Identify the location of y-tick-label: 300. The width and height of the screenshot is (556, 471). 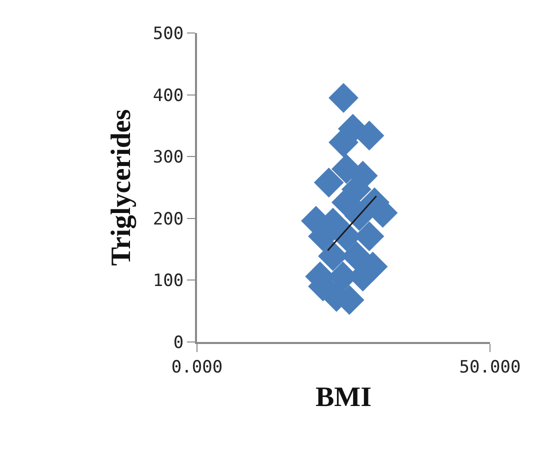
(168, 158).